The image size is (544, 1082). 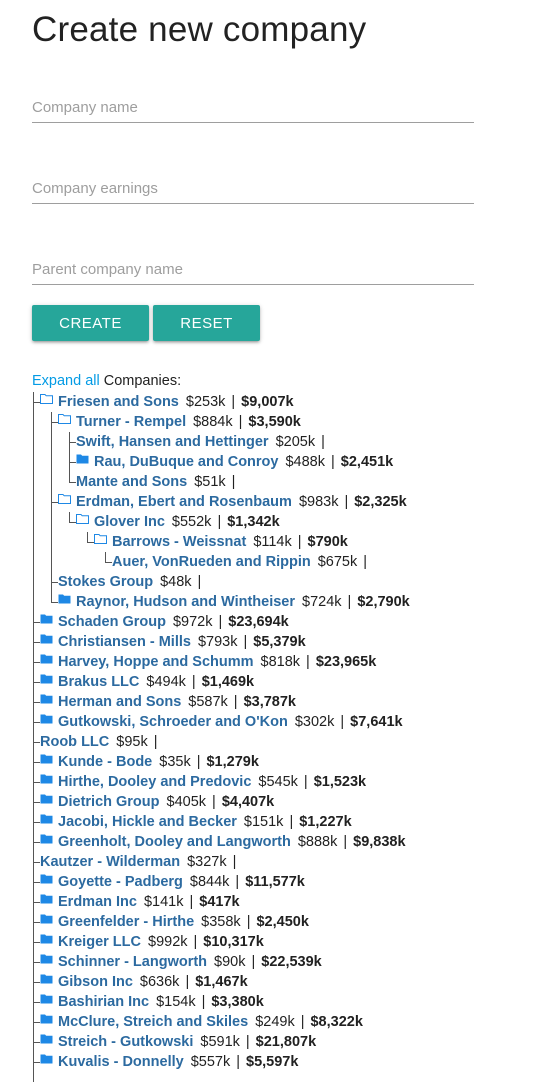 What do you see at coordinates (120, 702) in the screenshot?
I see `company-name: Herman and Sons` at bounding box center [120, 702].